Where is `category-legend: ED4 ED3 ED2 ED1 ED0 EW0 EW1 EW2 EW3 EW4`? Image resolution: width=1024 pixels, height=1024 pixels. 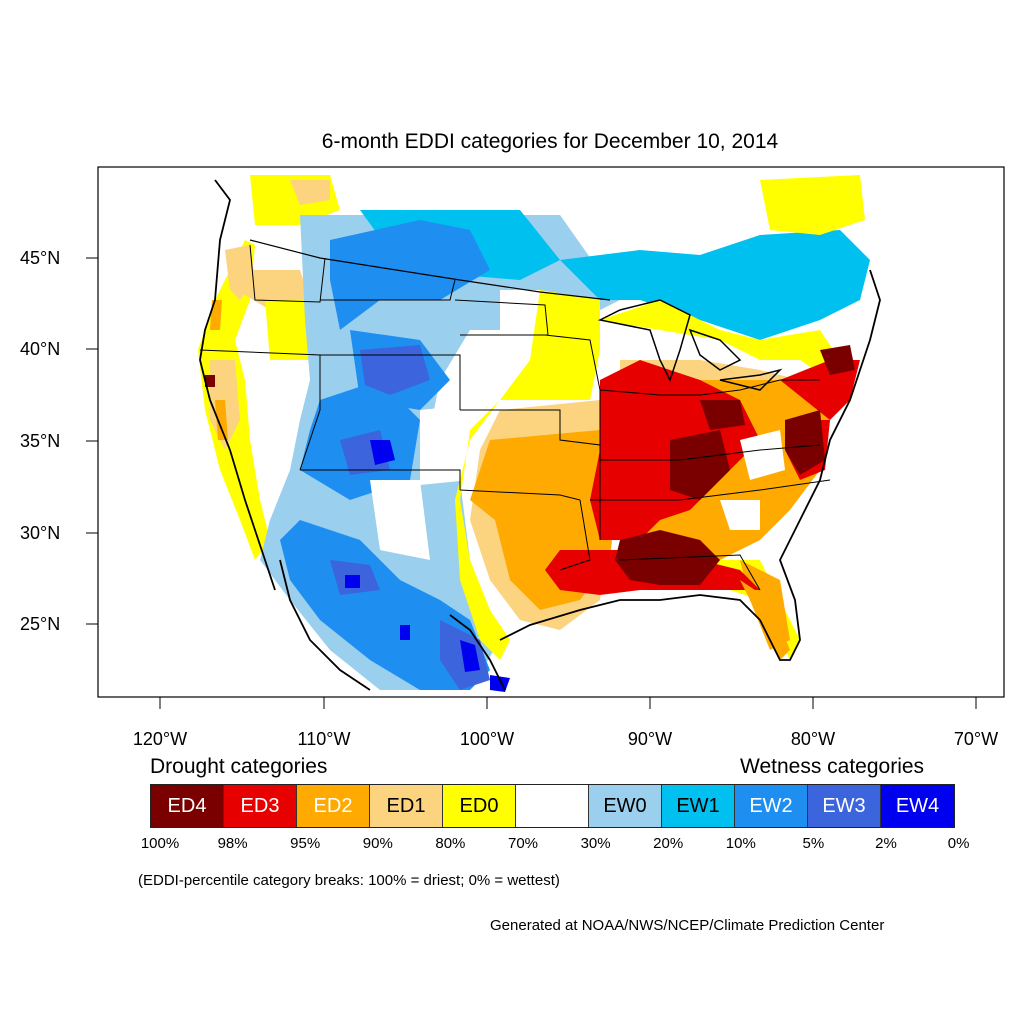 category-legend: ED4 ED3 ED2 ED1 ED0 EW0 EW1 EW2 EW3 EW4 is located at coordinates (552, 806).